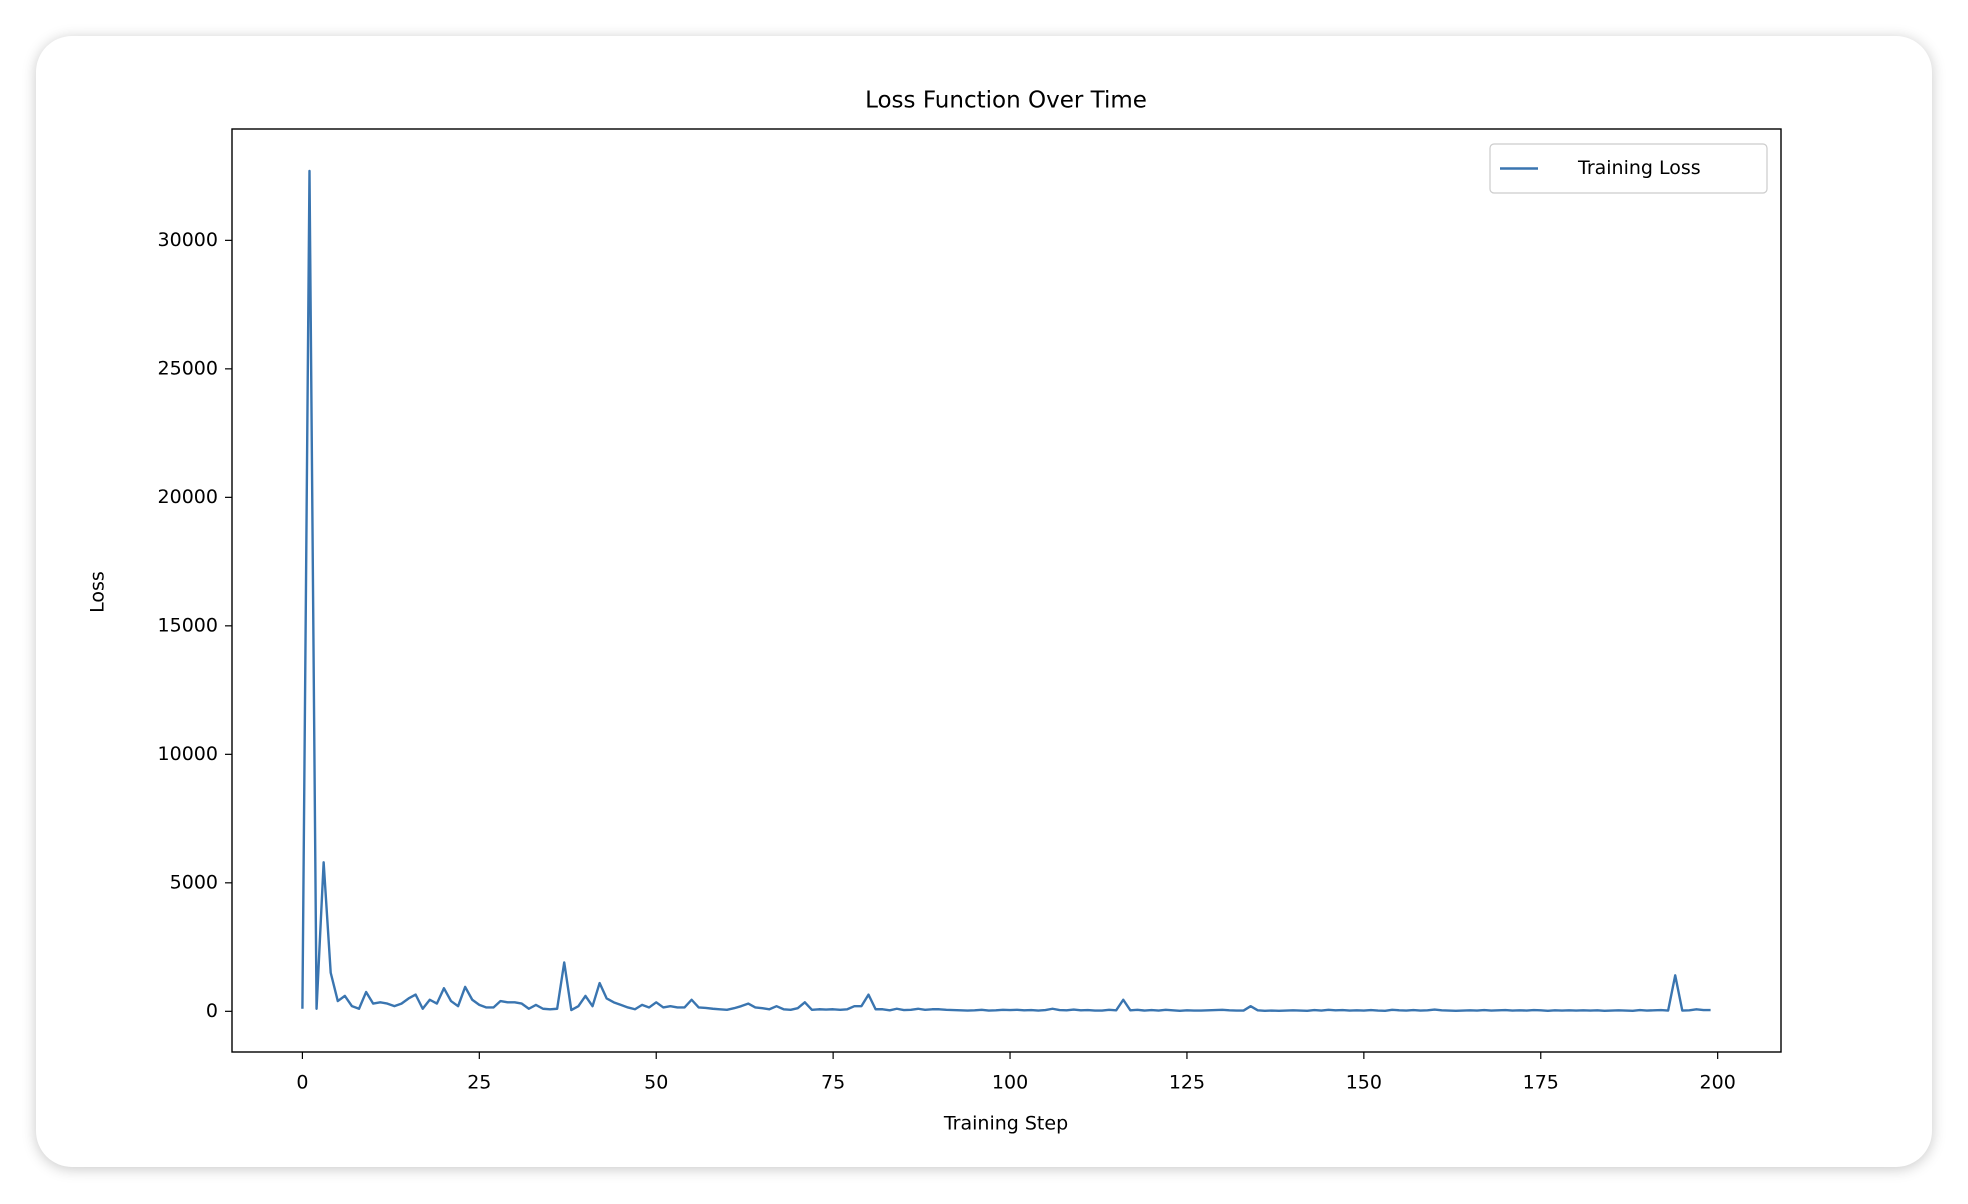 This screenshot has height=1204, width=1968. I want to click on y-tick-label: 25000, so click(188, 368).